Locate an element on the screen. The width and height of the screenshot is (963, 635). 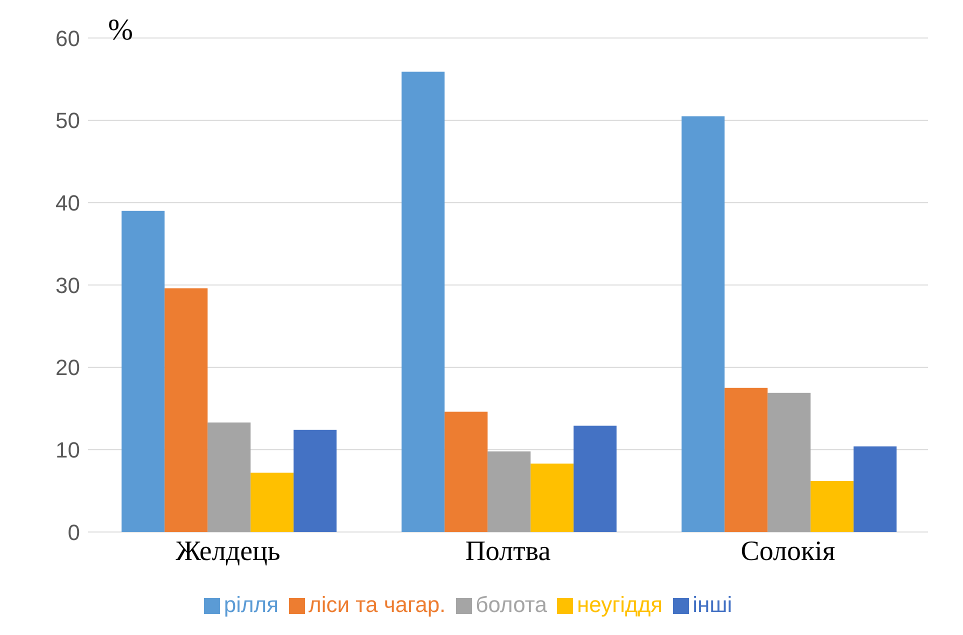
y-tick-label: 0 is located at coordinates (74, 532).